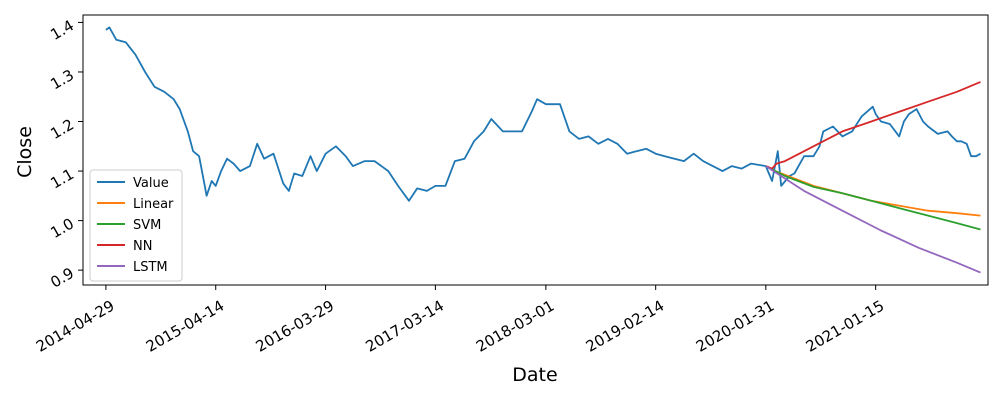 The height and width of the screenshot is (400, 1000). I want to click on legend-label-linear: Linear, so click(153, 204).